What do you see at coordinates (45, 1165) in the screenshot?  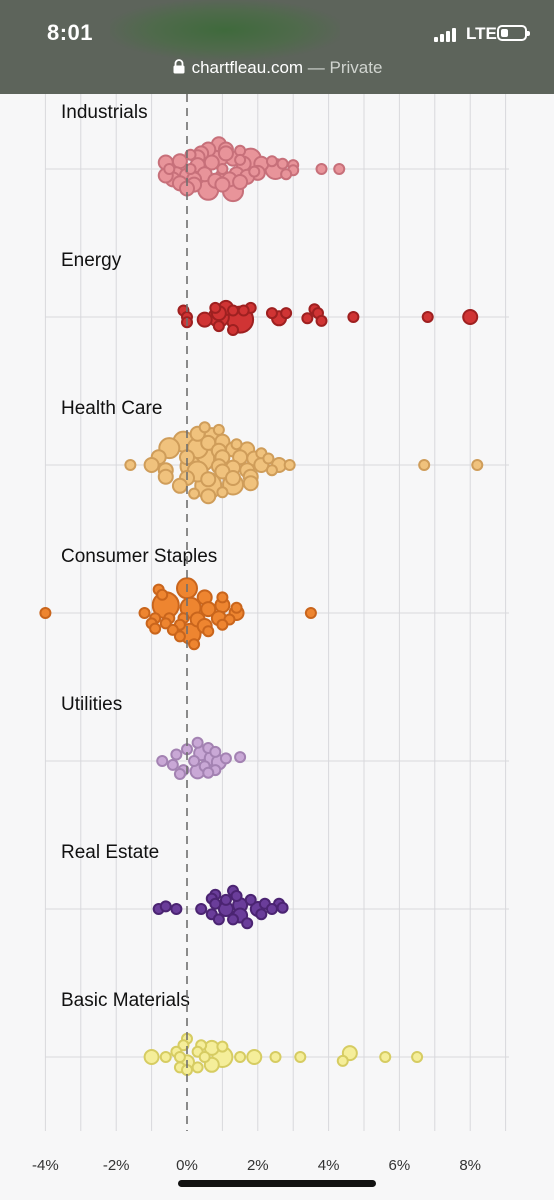 I see `x-tick-label: -4%` at bounding box center [45, 1165].